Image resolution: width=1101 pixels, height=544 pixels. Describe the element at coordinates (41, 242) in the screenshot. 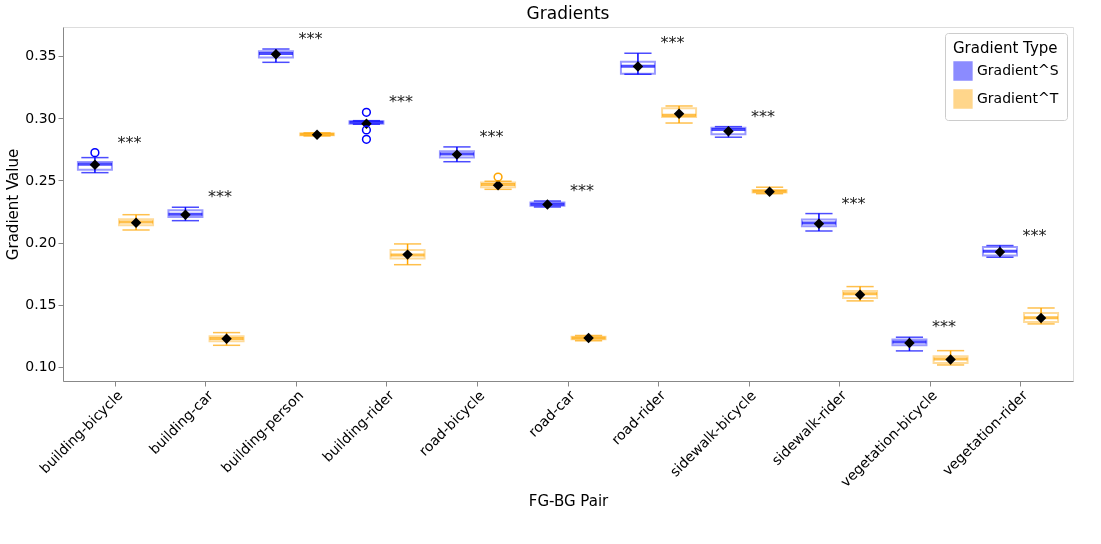

I see `y-tick-label: 0.20` at that location.